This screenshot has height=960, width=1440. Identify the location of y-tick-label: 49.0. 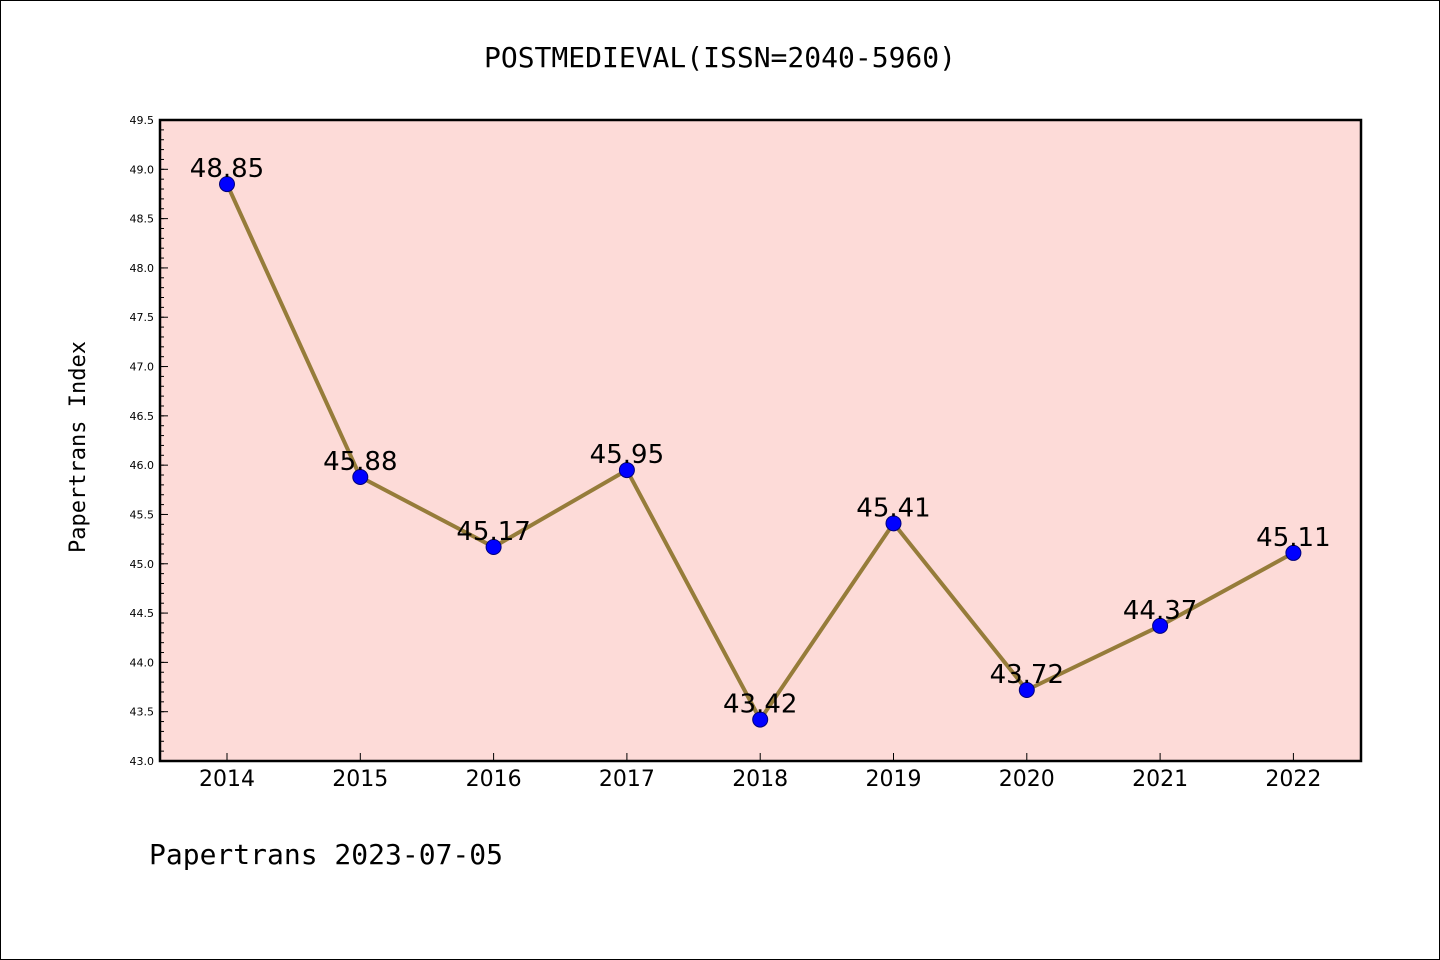
(142, 169).